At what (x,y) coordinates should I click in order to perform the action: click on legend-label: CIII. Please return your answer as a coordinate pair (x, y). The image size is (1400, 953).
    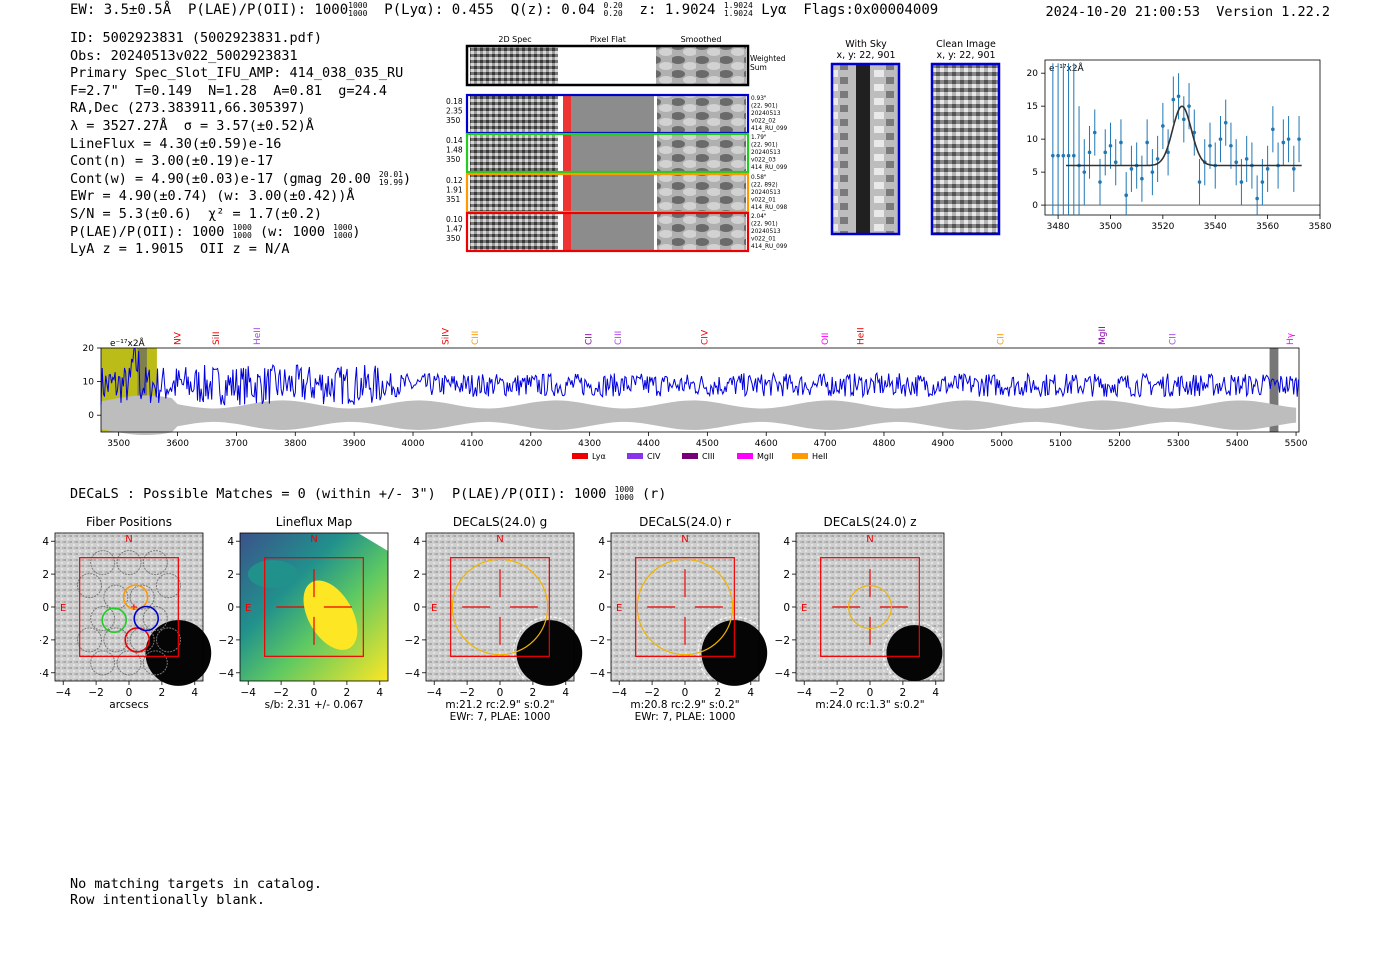
    Looking at the image, I should click on (708, 456).